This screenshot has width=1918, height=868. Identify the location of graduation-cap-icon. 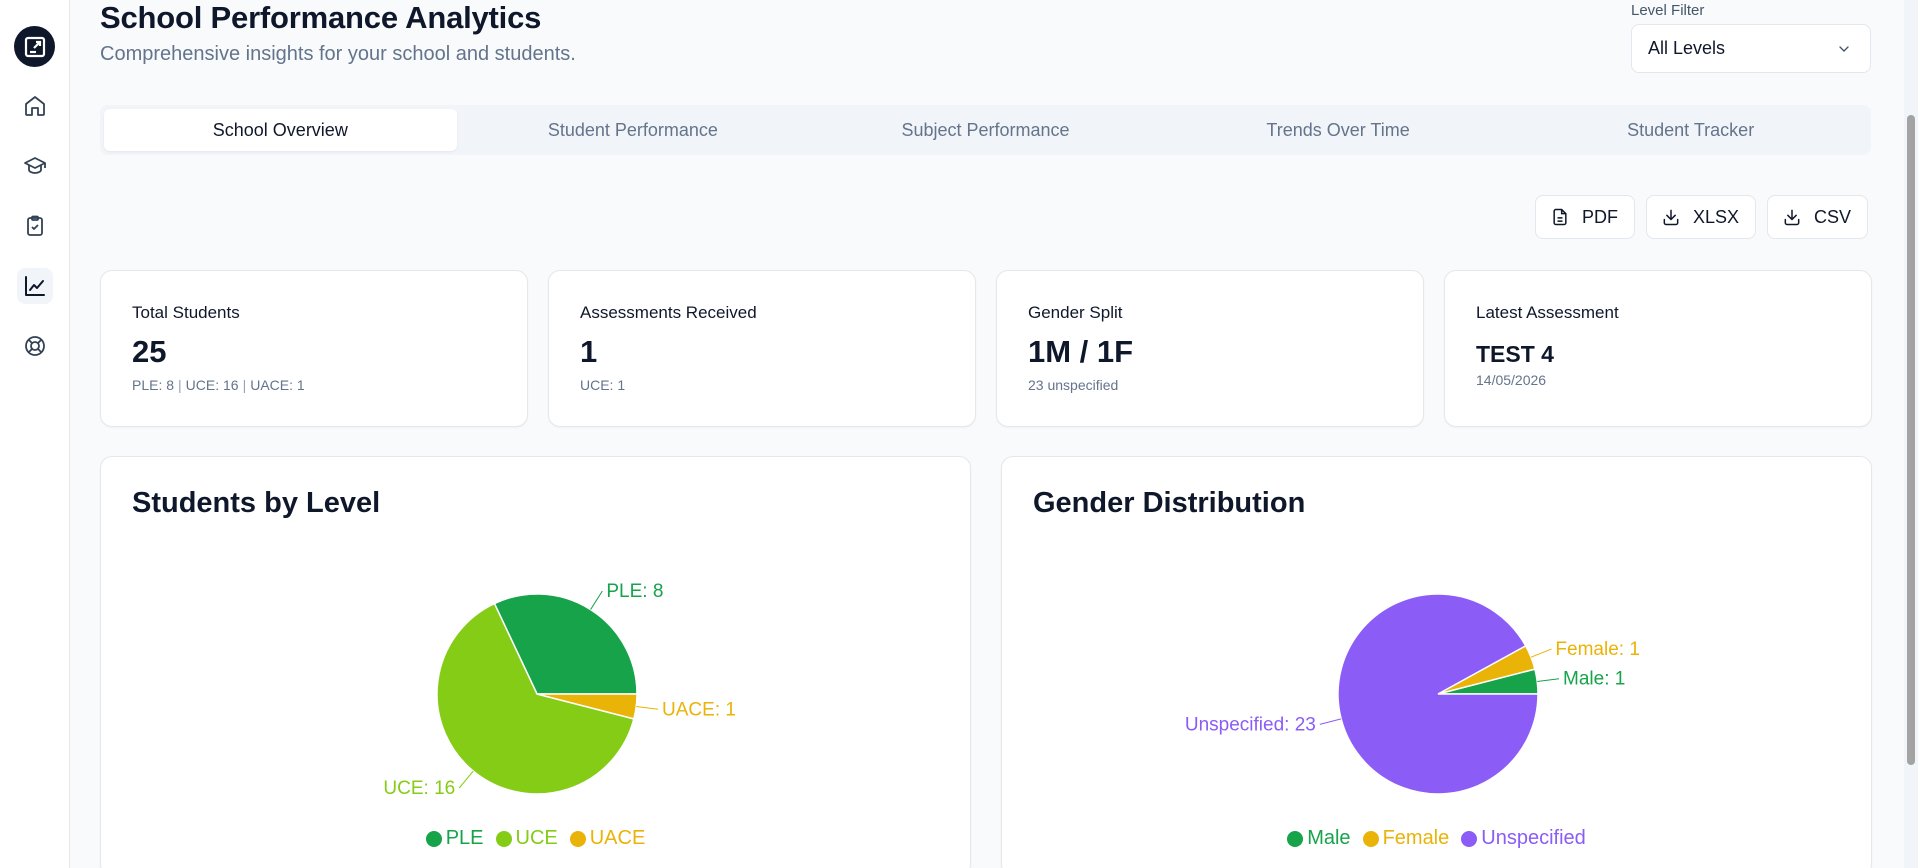
(35, 165).